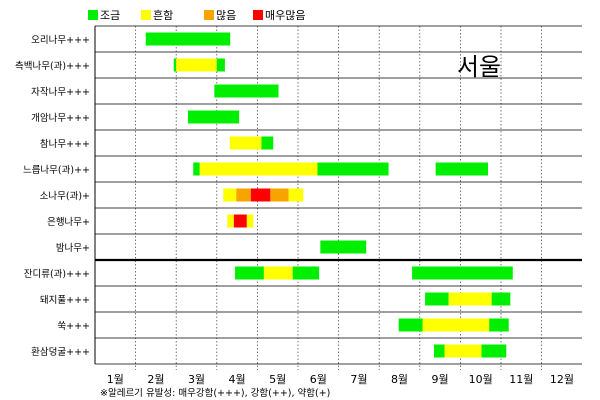 The width and height of the screenshot is (600, 400). What do you see at coordinates (155, 379) in the screenshot?
I see `x-tick-label: 2월` at bounding box center [155, 379].